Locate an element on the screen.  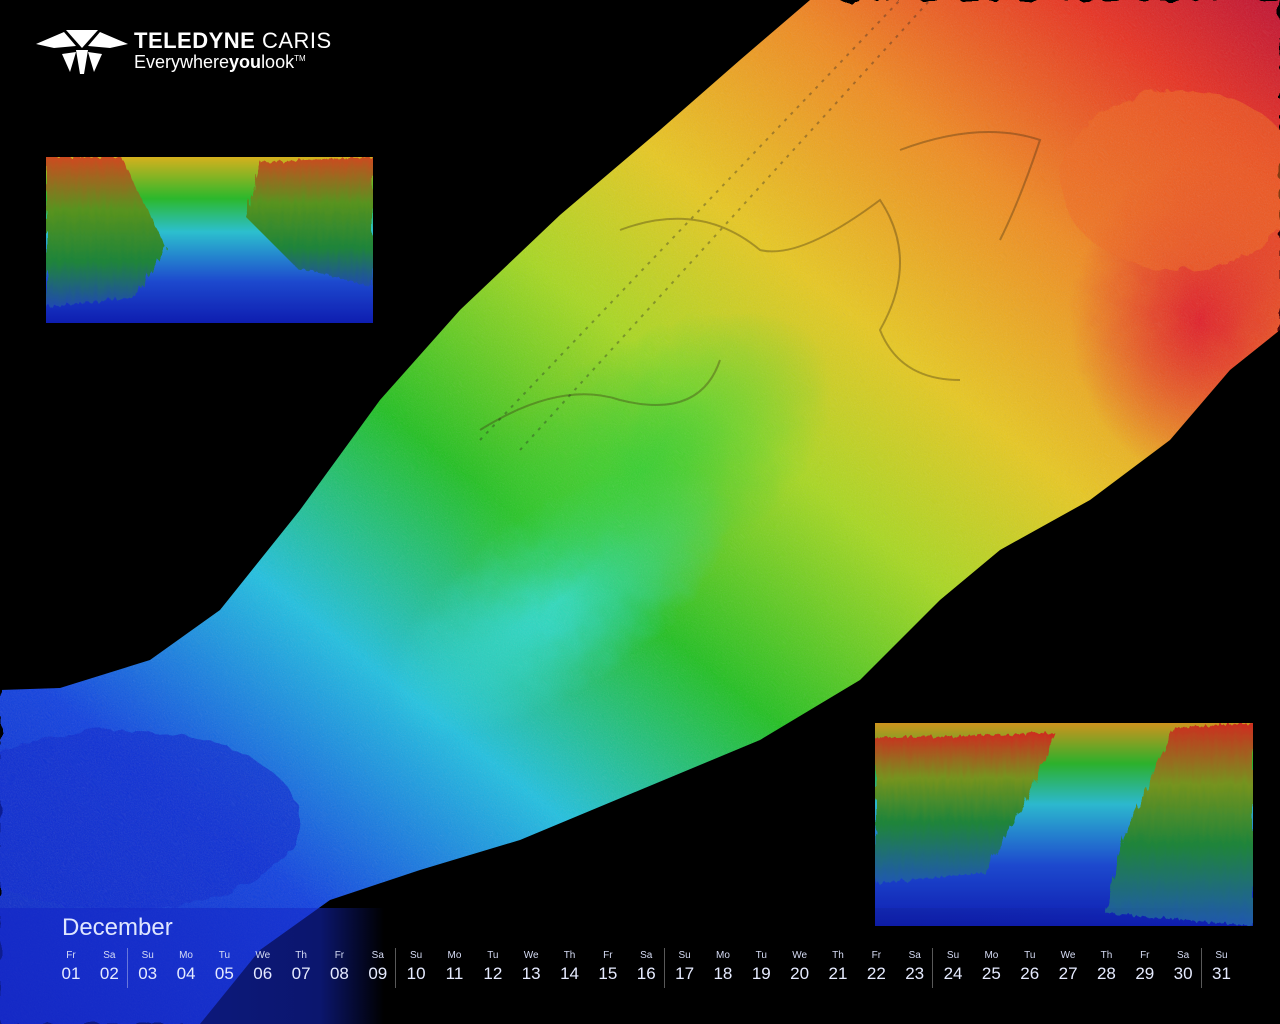
calendar-date: 15 is located at coordinates (608, 973).